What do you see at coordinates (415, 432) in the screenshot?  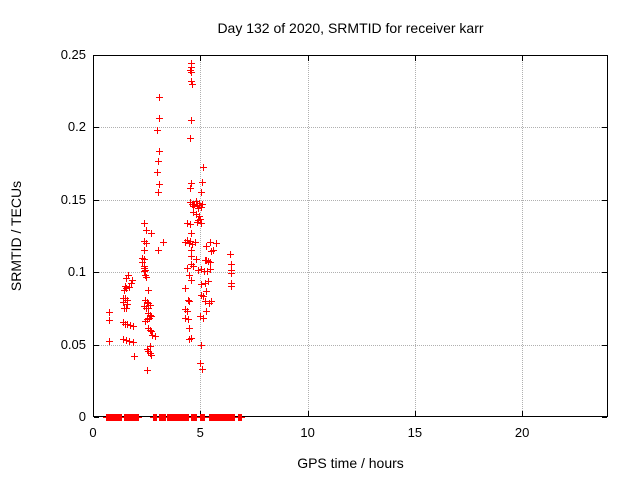 I see `x-tick-label: 15` at bounding box center [415, 432].